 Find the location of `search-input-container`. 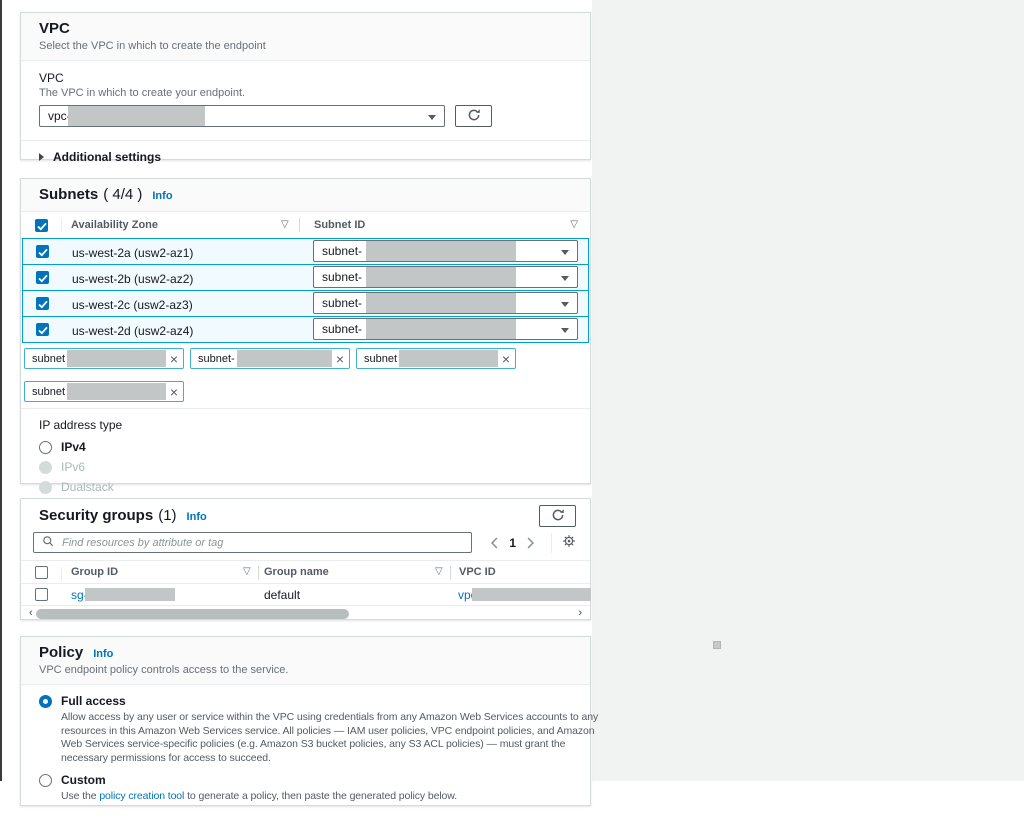

search-input-container is located at coordinates (253, 542).